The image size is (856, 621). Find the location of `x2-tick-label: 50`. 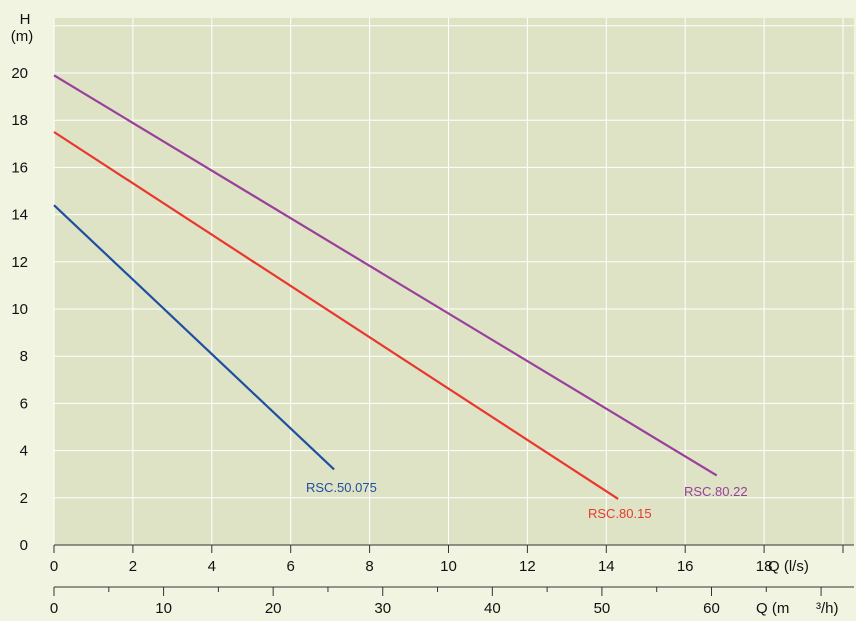

x2-tick-label: 50 is located at coordinates (602, 608).